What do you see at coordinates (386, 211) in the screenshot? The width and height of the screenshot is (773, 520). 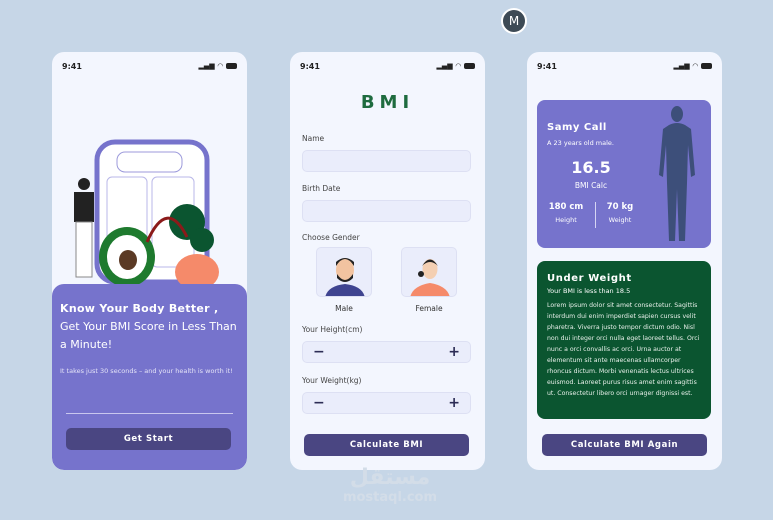 I see `birth-date-input` at bounding box center [386, 211].